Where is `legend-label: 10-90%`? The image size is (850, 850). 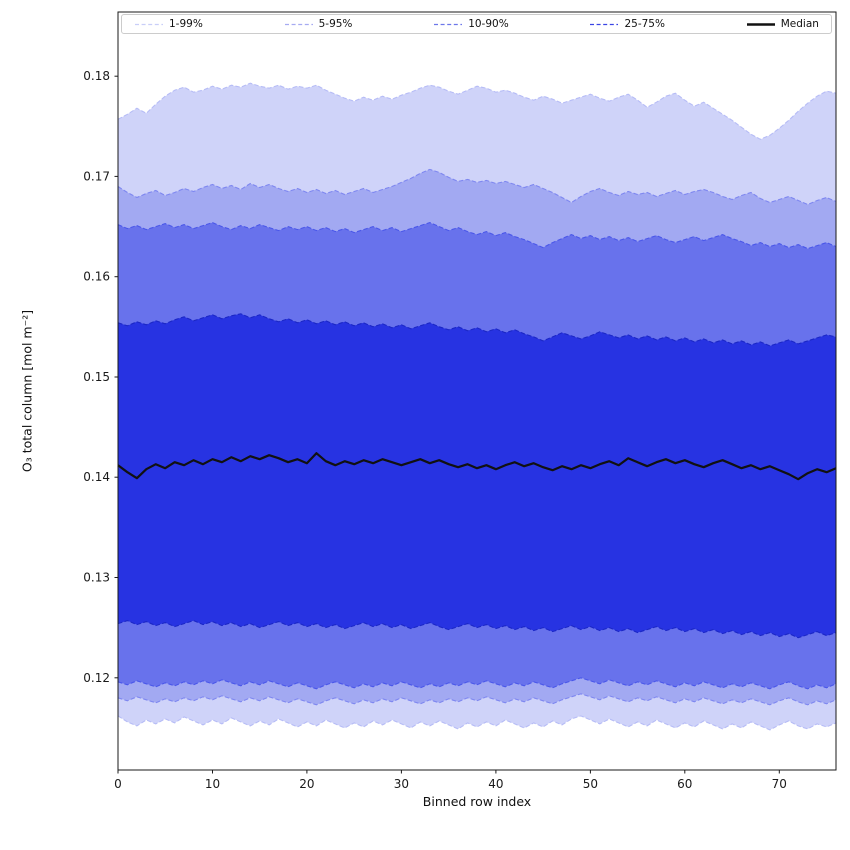
legend-label: 10-90% is located at coordinates (488, 23).